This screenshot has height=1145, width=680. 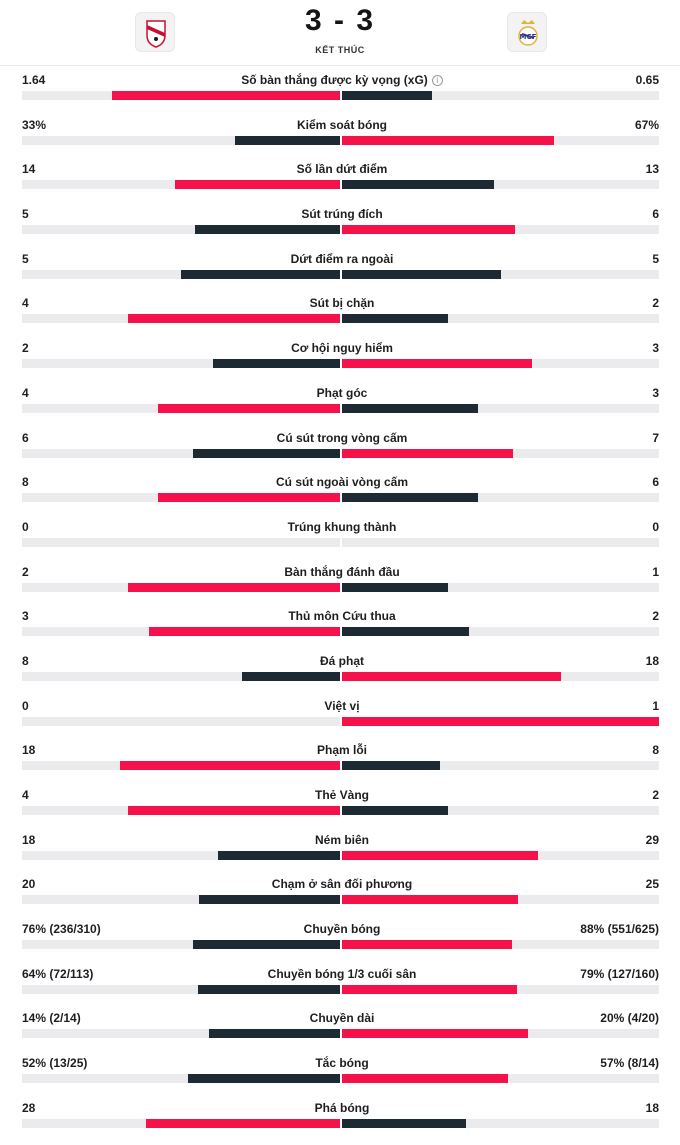 I want to click on stat-label-text: Chuyền bóng 1/3 cuối sân, so click(x=342, y=973).